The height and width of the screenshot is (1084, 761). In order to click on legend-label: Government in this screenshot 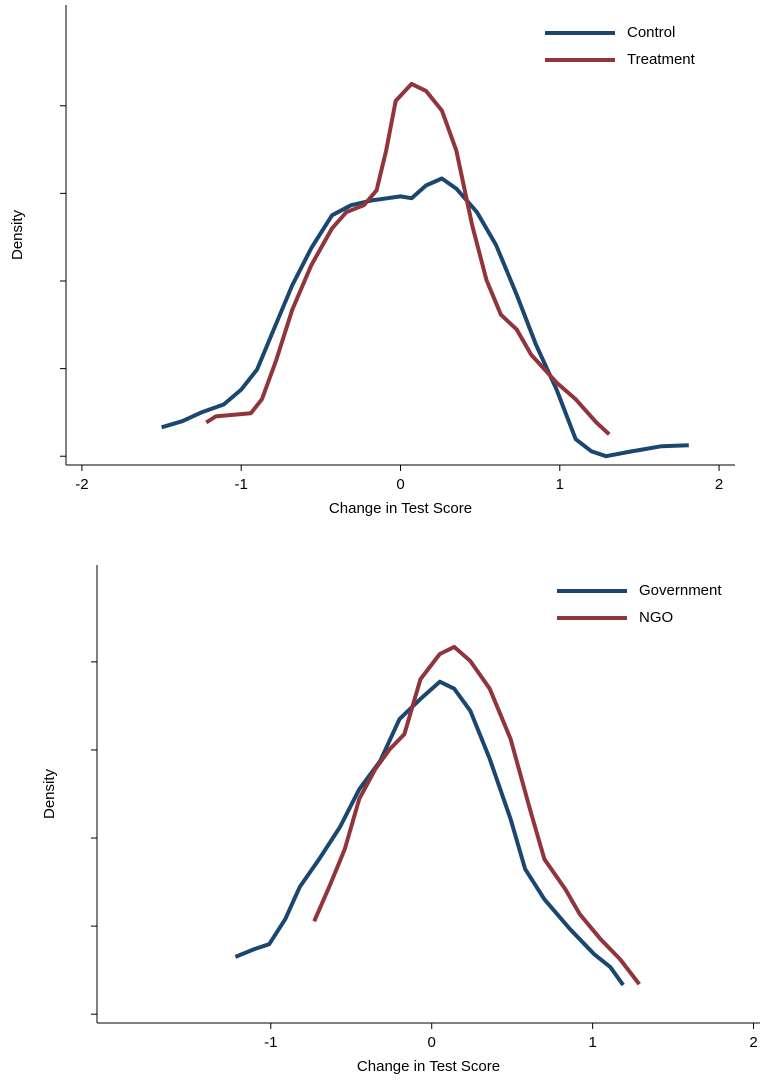, I will do `click(680, 590)`.